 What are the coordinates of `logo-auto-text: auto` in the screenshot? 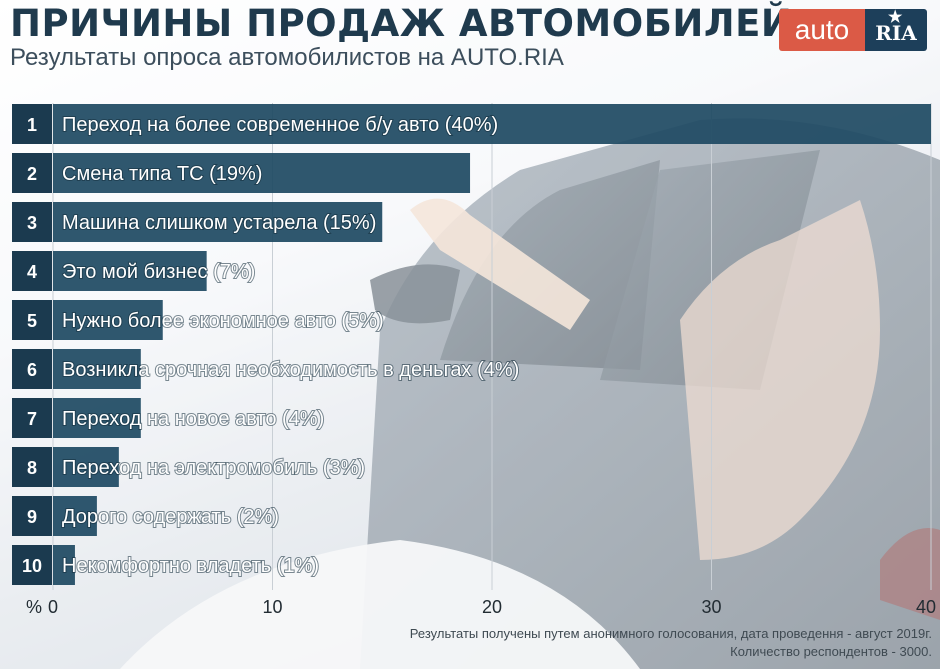 It's located at (822, 30).